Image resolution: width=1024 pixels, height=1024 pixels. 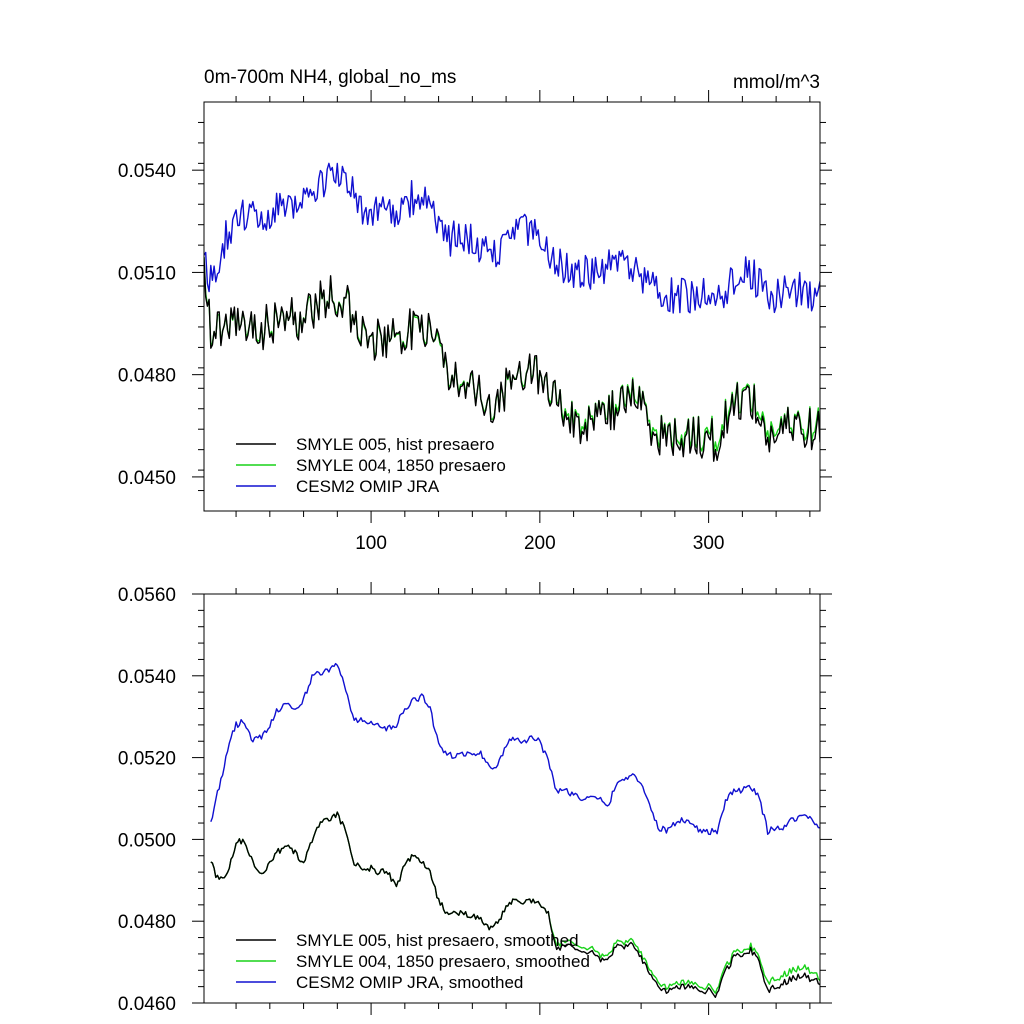 I want to click on y-tick-label: 0.0510, so click(x=147, y=273).